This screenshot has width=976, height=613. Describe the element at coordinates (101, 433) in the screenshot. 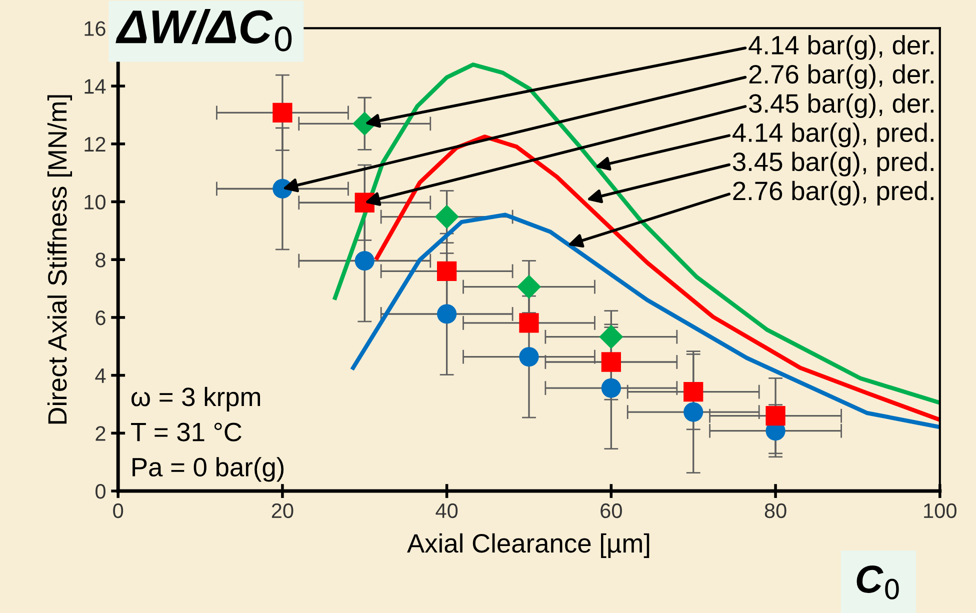

I see `y-tick-label: 2` at that location.